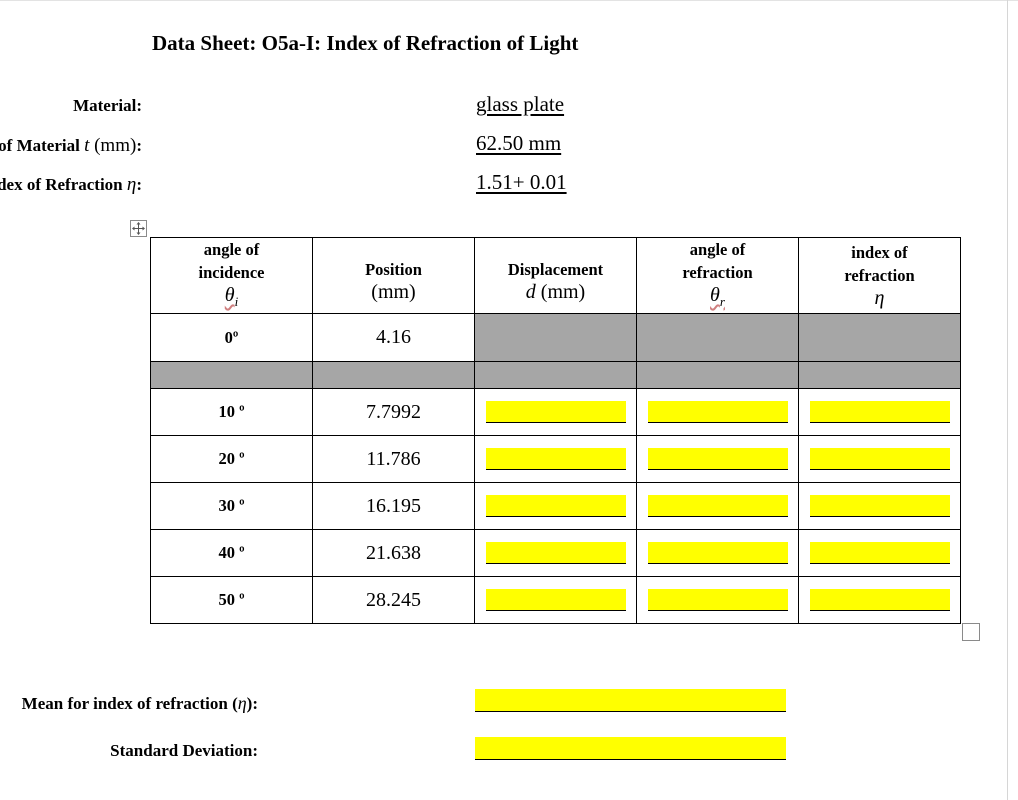  What do you see at coordinates (521, 182) in the screenshot?
I see `theoretical-index-value: 1.51+ 0.01` at bounding box center [521, 182].